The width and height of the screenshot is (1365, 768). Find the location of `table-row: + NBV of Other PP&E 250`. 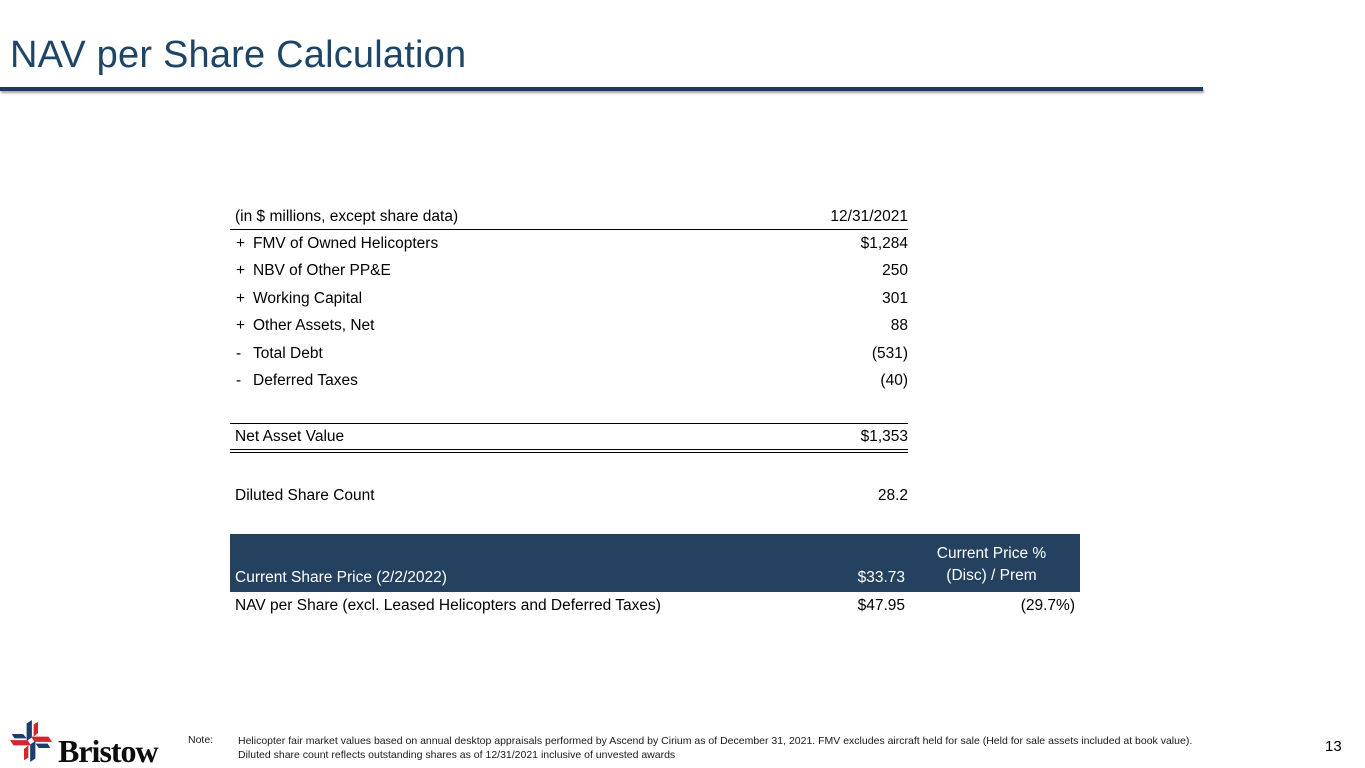

table-row: + NBV of Other PP&E 250 is located at coordinates (569, 272).